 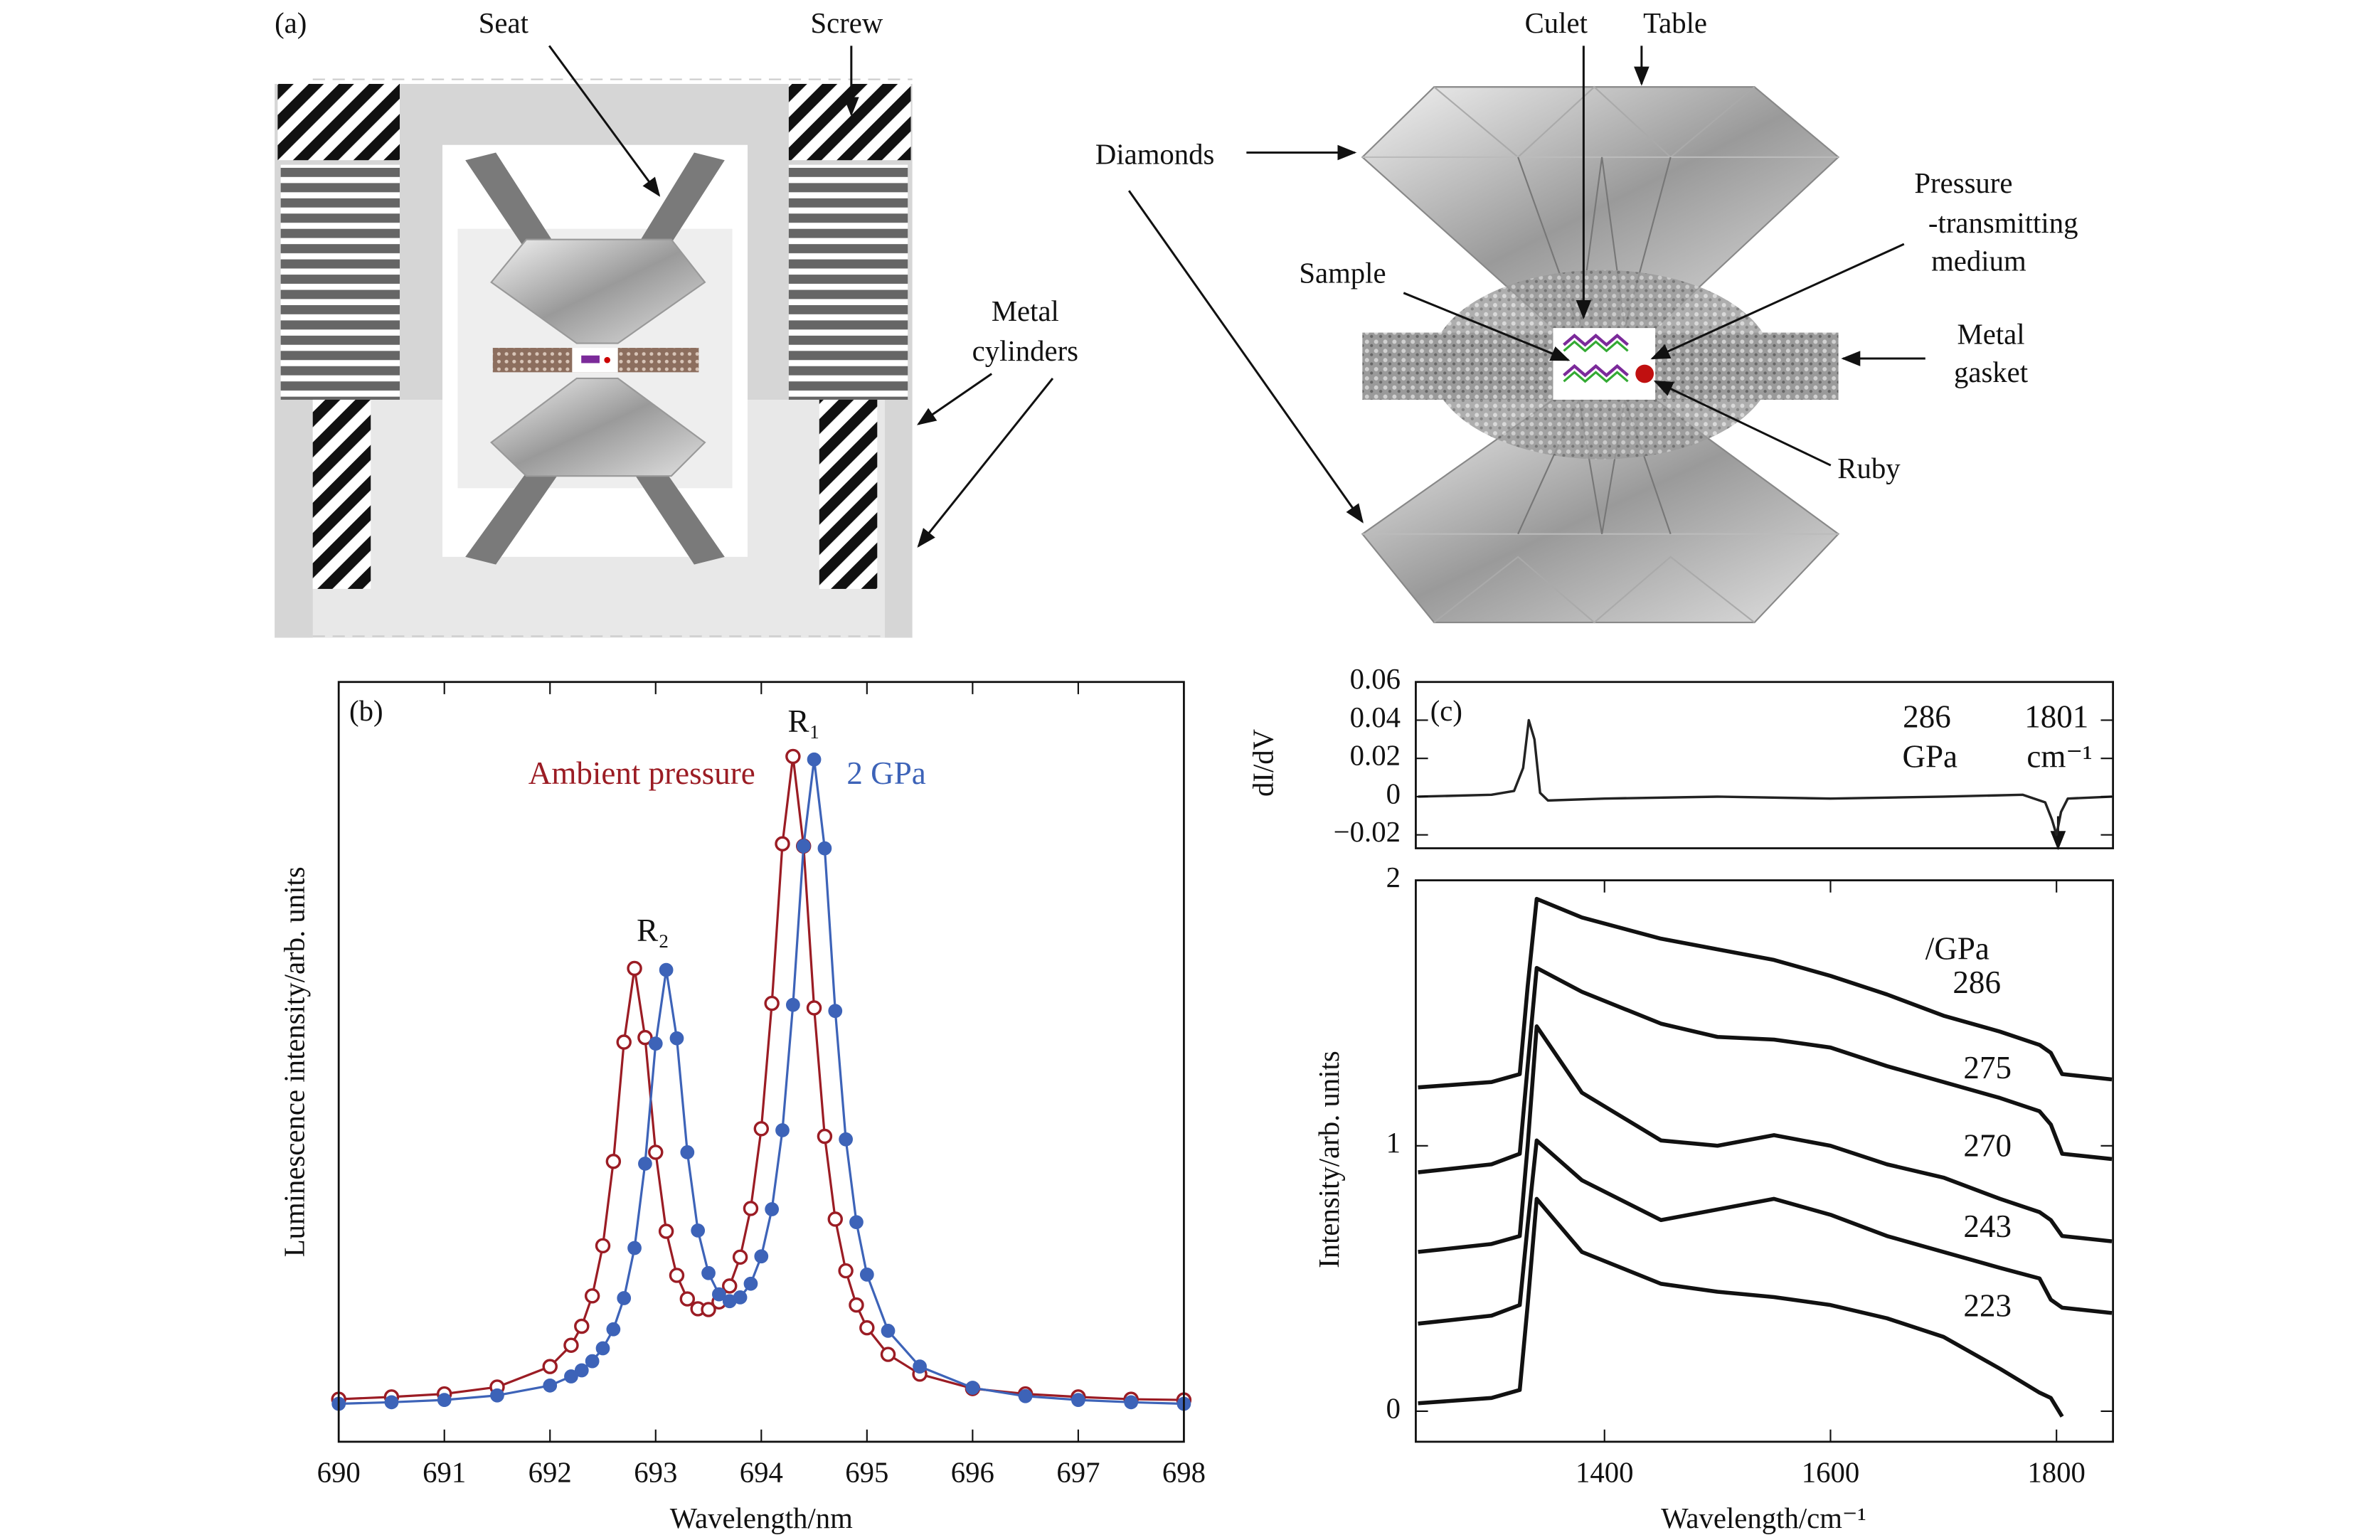 I want to click on y-tick-label: 0.06, so click(x=1375, y=679).